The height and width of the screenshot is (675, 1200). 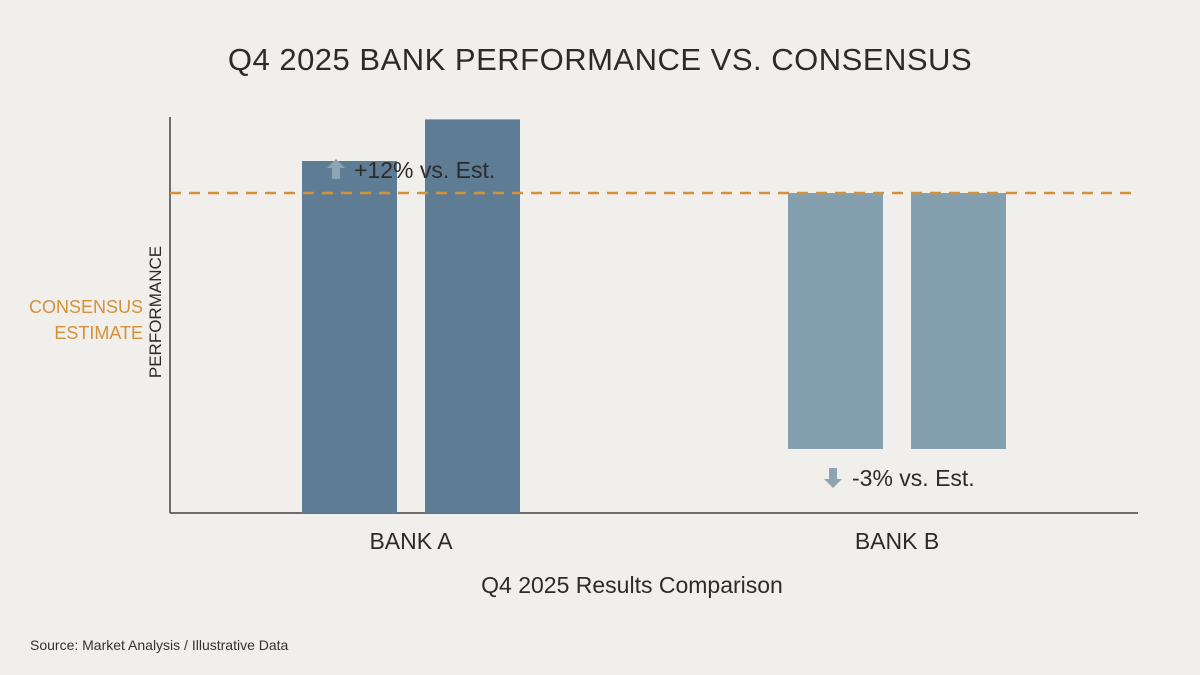 I want to click on chart-title: Q4 2025 BANK PERFORMANCE VS. CONSENSUS, so click(x=600, y=59).